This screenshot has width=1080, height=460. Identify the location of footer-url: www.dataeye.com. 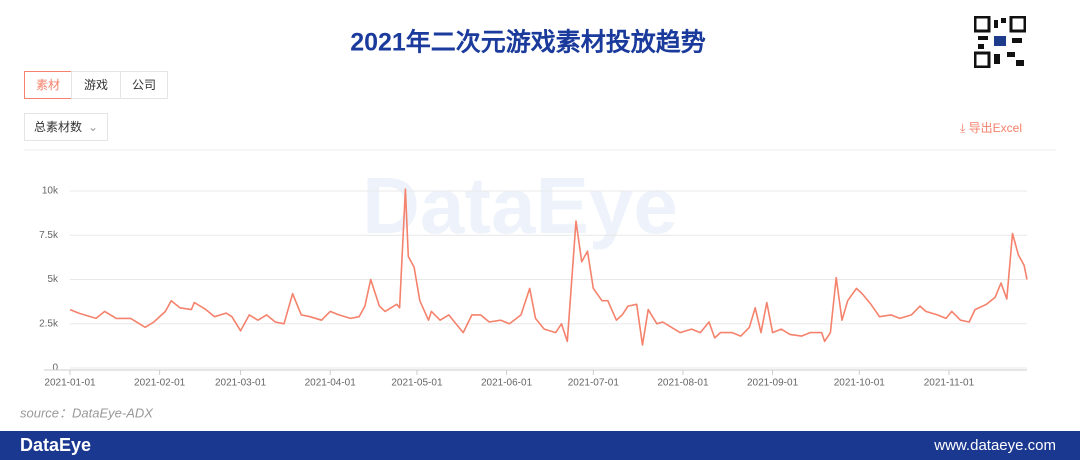
(994, 445).